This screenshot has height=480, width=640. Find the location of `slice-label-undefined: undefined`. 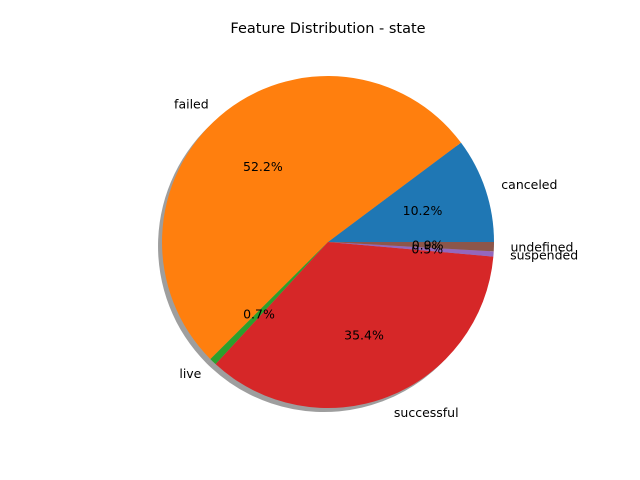

slice-label-undefined: undefined is located at coordinates (542, 247).